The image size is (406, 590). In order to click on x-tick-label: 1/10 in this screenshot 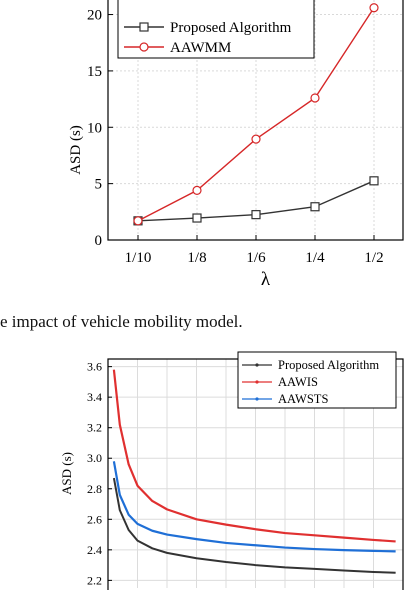, I will do `click(138, 258)`.